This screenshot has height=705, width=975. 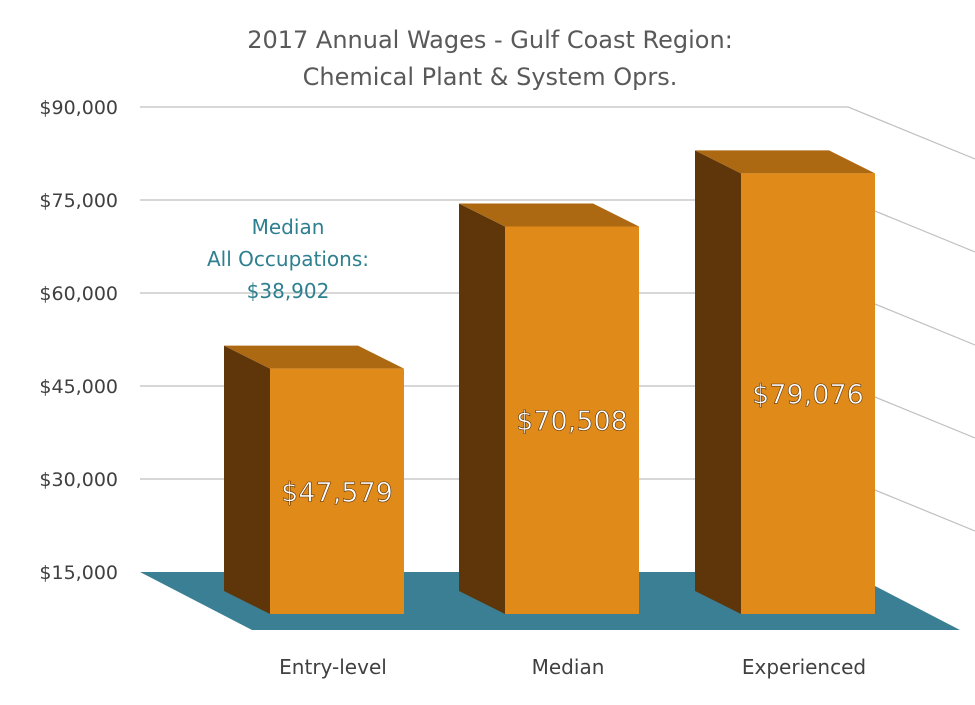 What do you see at coordinates (78, 573) in the screenshot?
I see `y-tick-label: $15,000` at bounding box center [78, 573].